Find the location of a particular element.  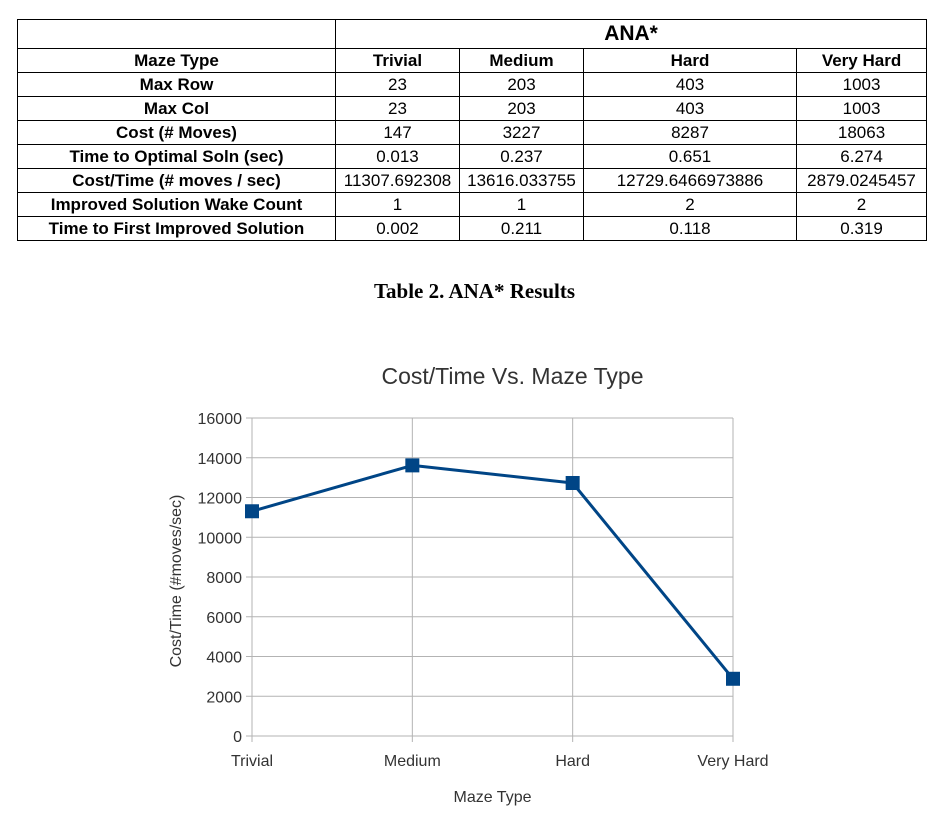

table-header-label: Maze Type is located at coordinates (176, 60).